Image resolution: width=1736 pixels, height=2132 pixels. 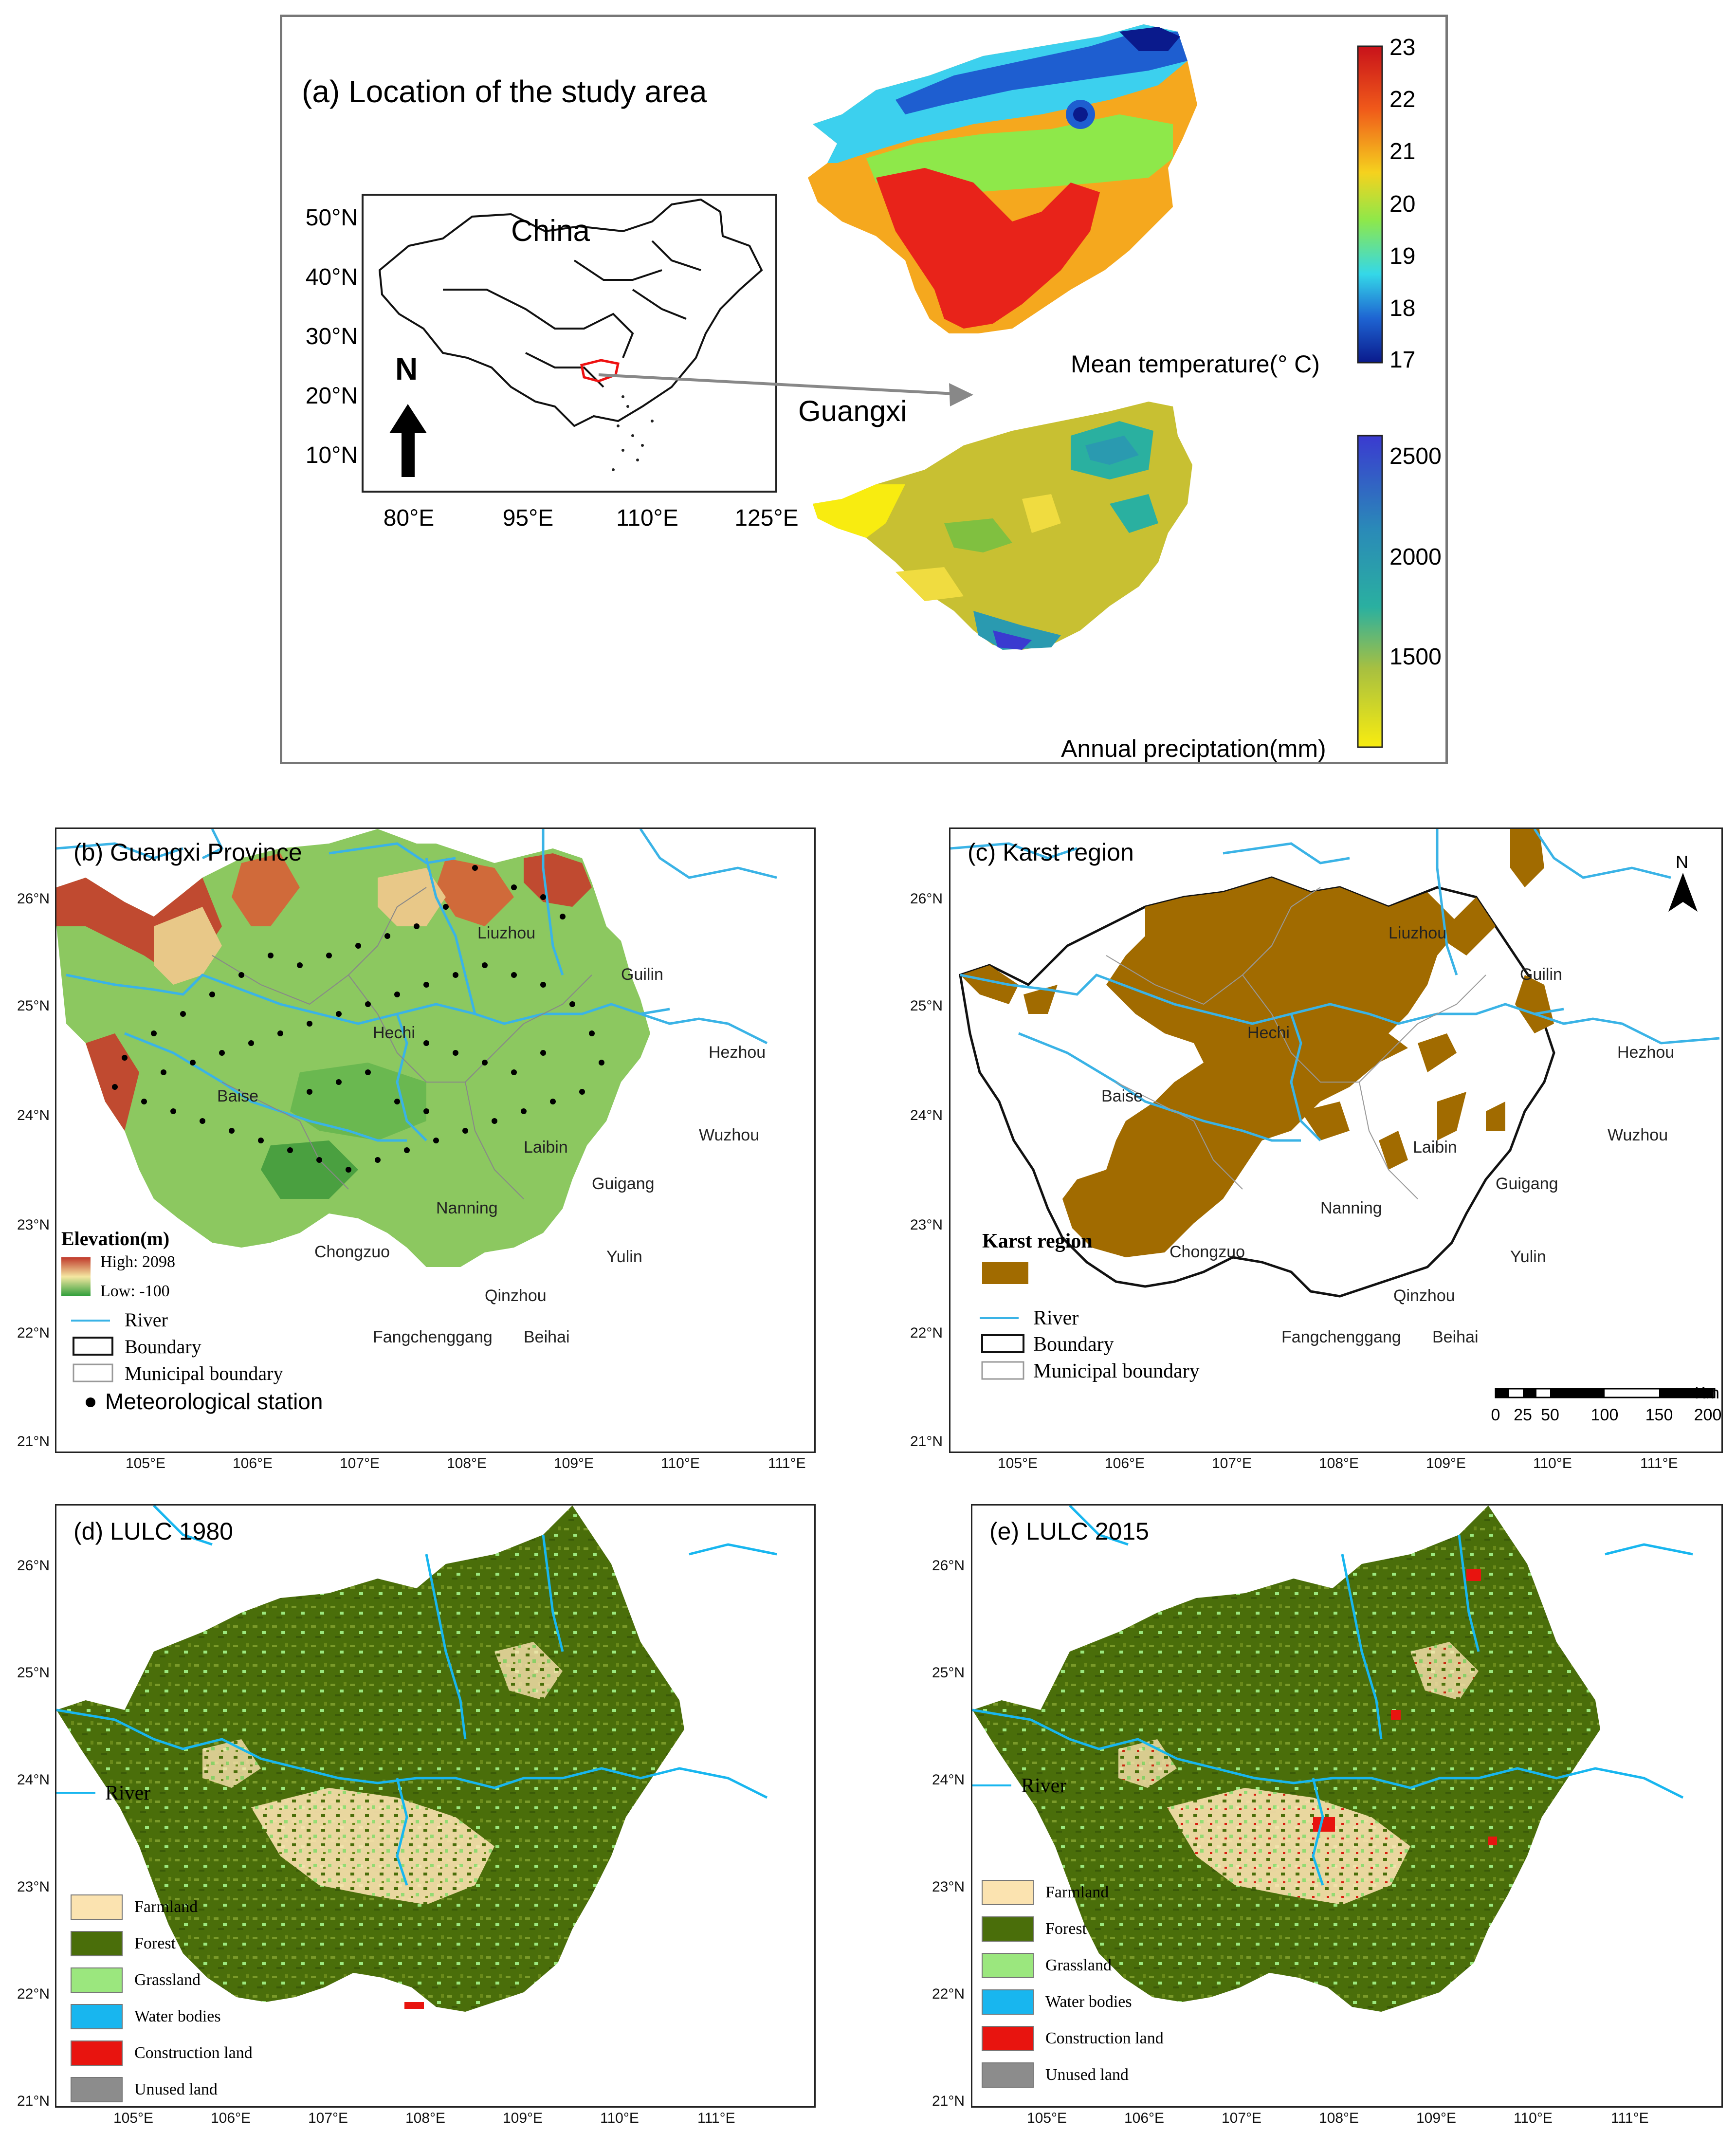 What do you see at coordinates (1005, 1273) in the screenshot?
I see `karst-legend-swatch` at bounding box center [1005, 1273].